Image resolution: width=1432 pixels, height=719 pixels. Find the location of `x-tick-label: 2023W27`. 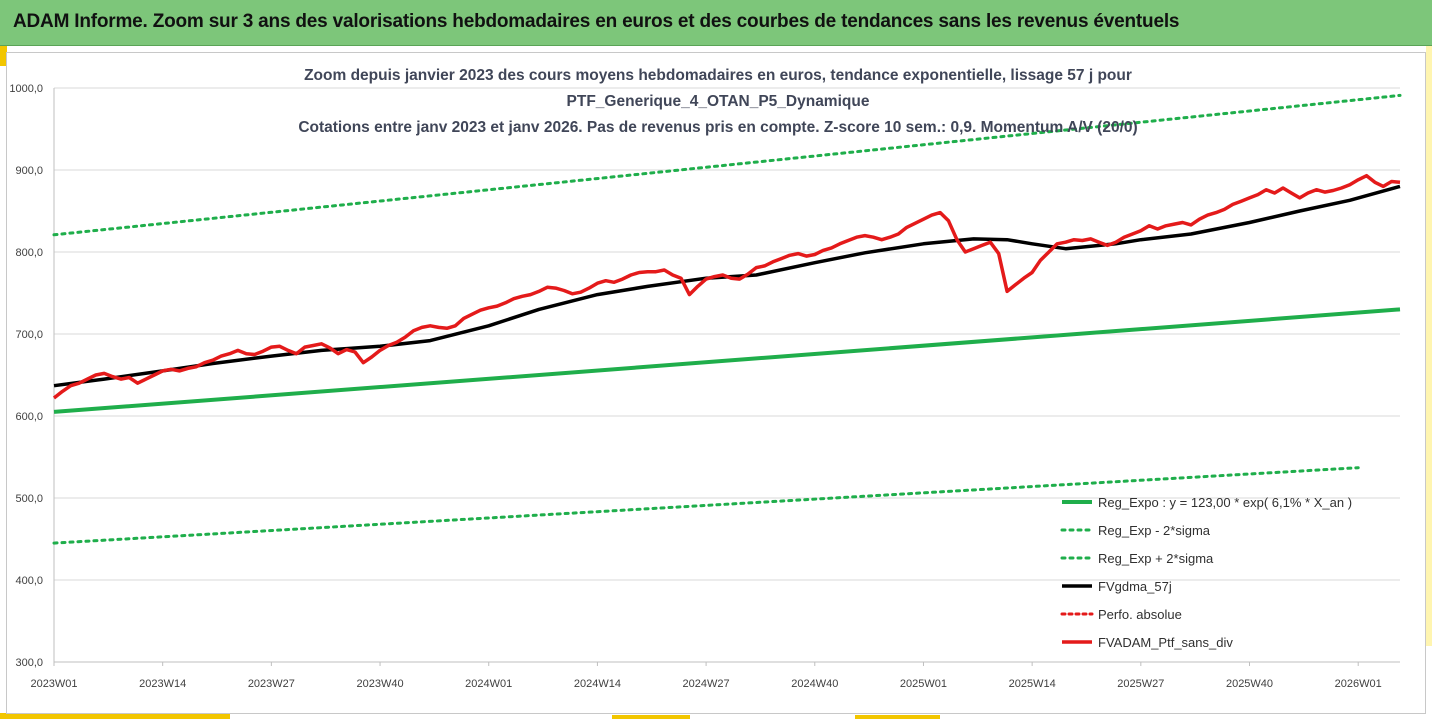

x-tick-label: 2023W27 is located at coordinates (271, 684).